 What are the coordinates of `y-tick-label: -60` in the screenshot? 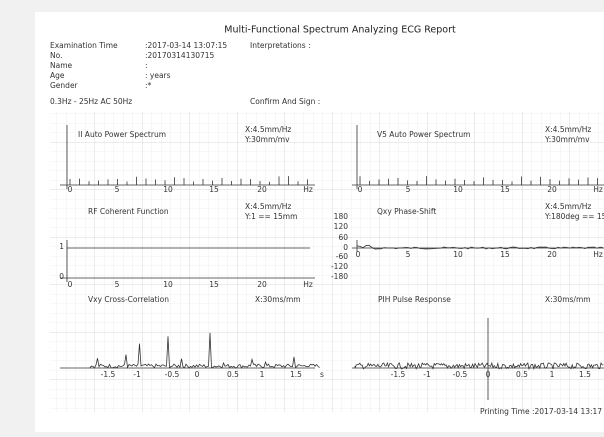 It's located at (342, 256).